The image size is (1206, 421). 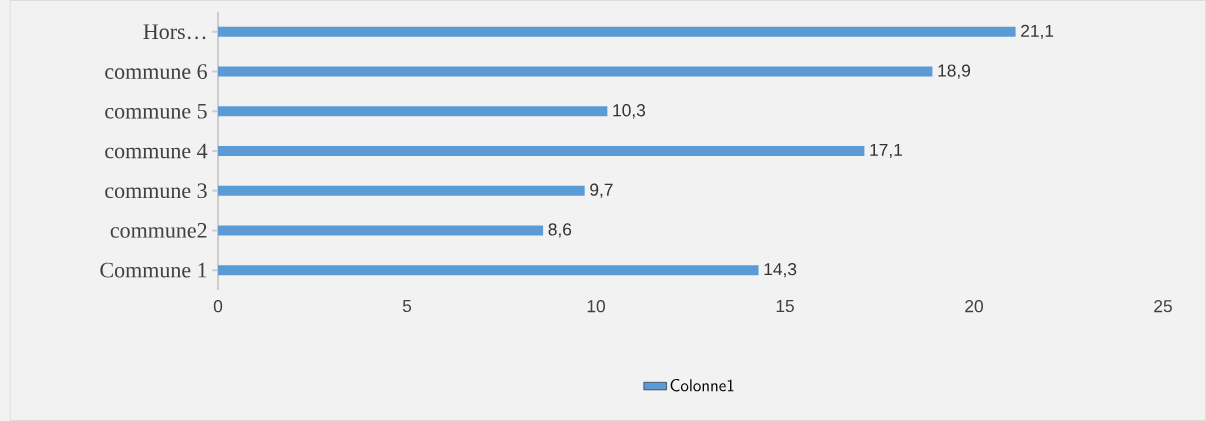 What do you see at coordinates (1163, 306) in the screenshot?
I see `x-tick-label: 25` at bounding box center [1163, 306].